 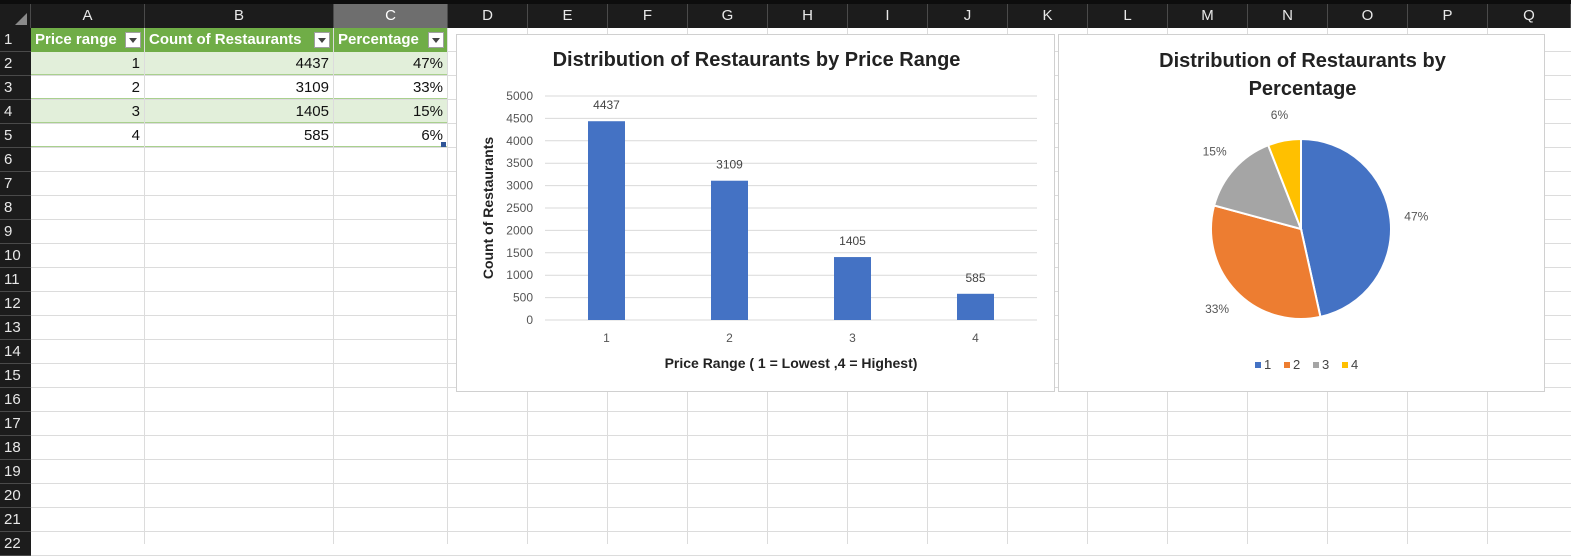 I want to click on table-cell: 585, so click(x=239, y=135).